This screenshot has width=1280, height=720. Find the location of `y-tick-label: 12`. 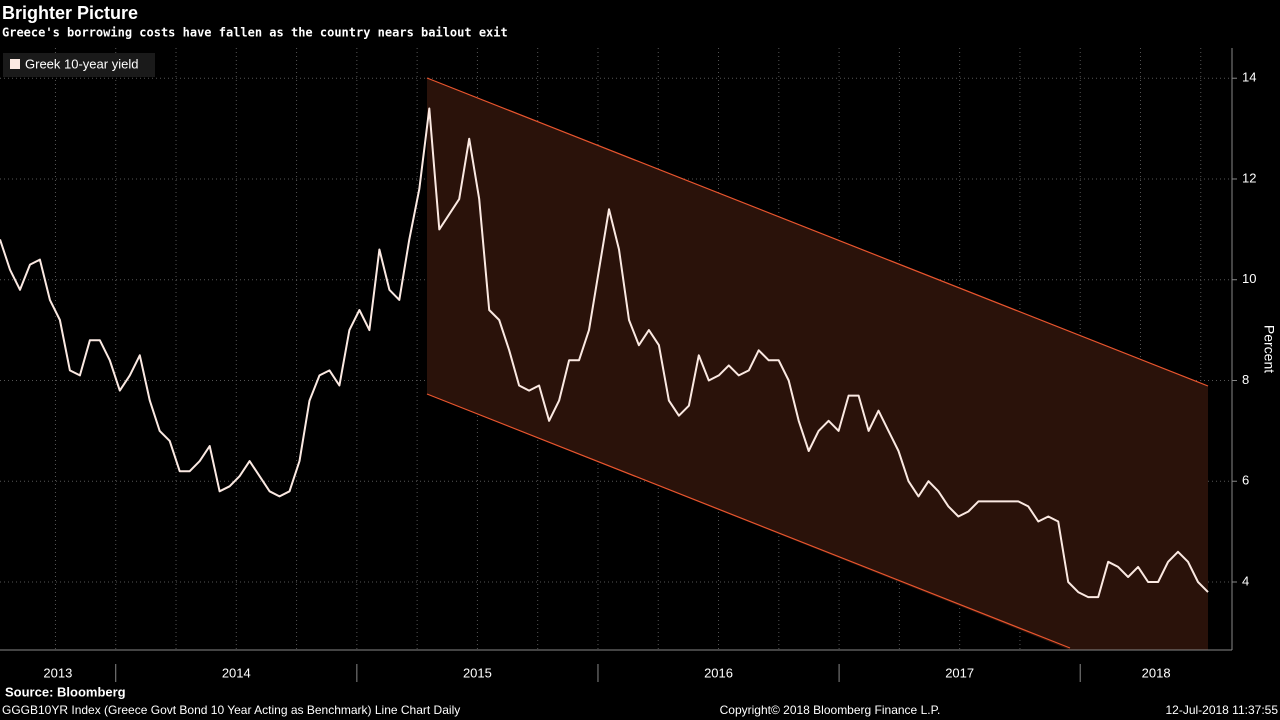

y-tick-label: 12 is located at coordinates (1249, 177).